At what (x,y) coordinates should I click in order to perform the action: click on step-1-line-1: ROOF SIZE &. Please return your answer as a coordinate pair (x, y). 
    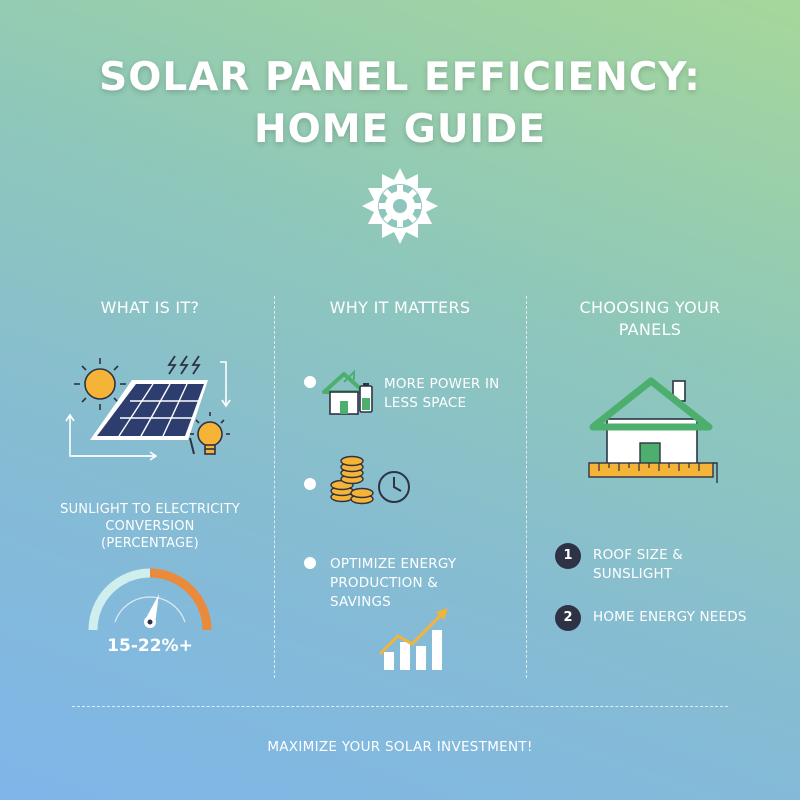
    Looking at the image, I should click on (638, 555).